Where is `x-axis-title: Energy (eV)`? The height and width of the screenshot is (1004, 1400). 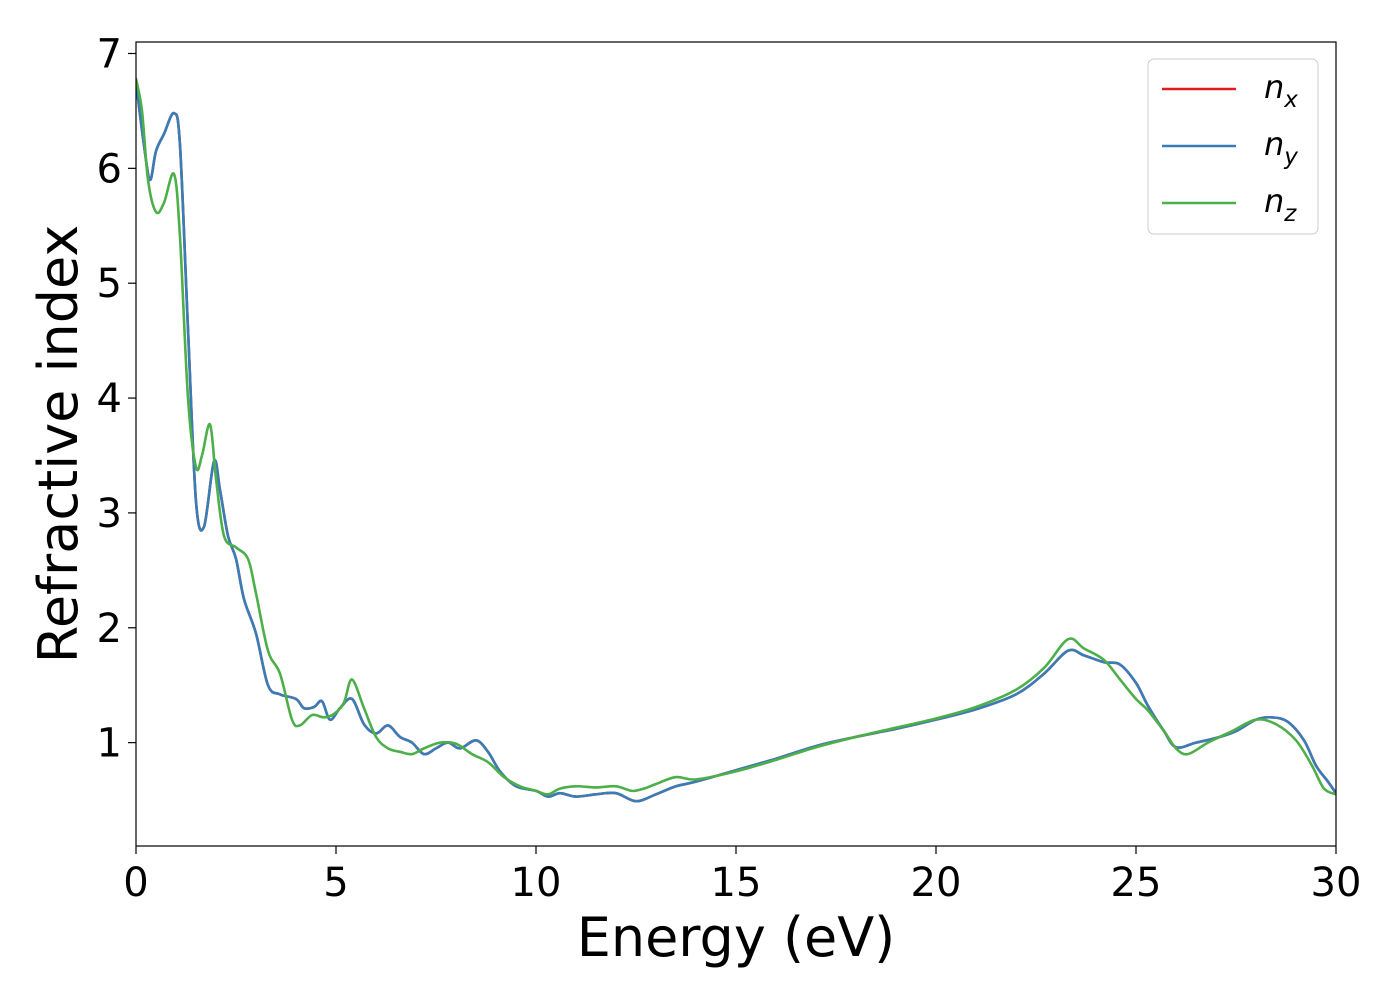
x-axis-title: Energy (eV) is located at coordinates (736, 937).